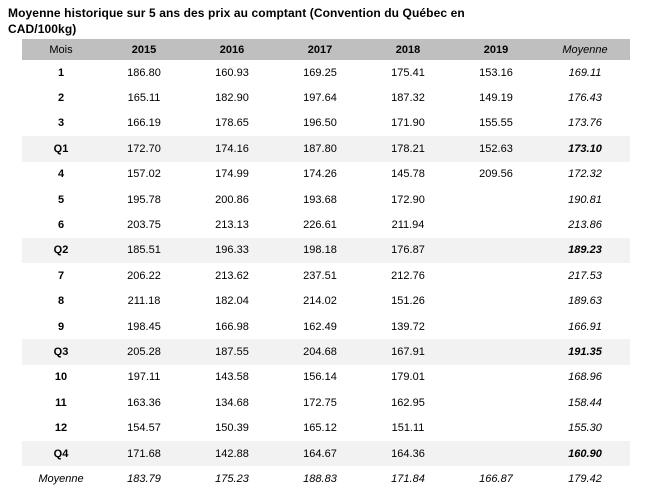 Image resolution: width=652 pixels, height=500 pixels. What do you see at coordinates (232, 402) in the screenshot?
I see `value-cell: 134.68` at bounding box center [232, 402].